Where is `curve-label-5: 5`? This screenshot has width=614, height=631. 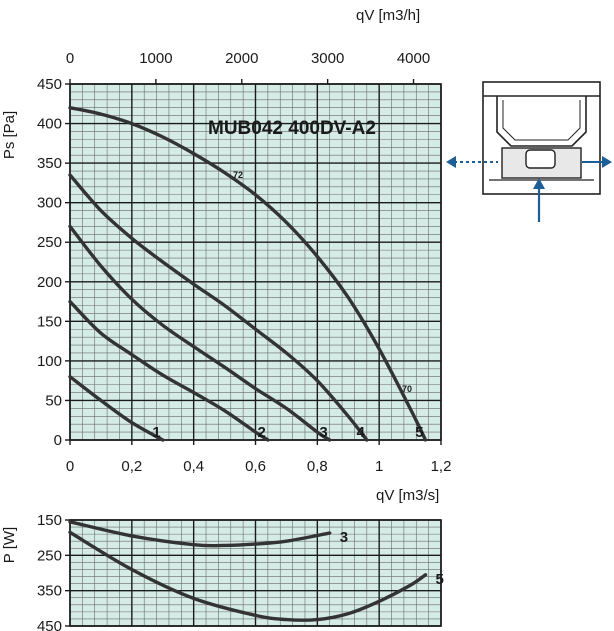
curve-label-5: 5 is located at coordinates (419, 432).